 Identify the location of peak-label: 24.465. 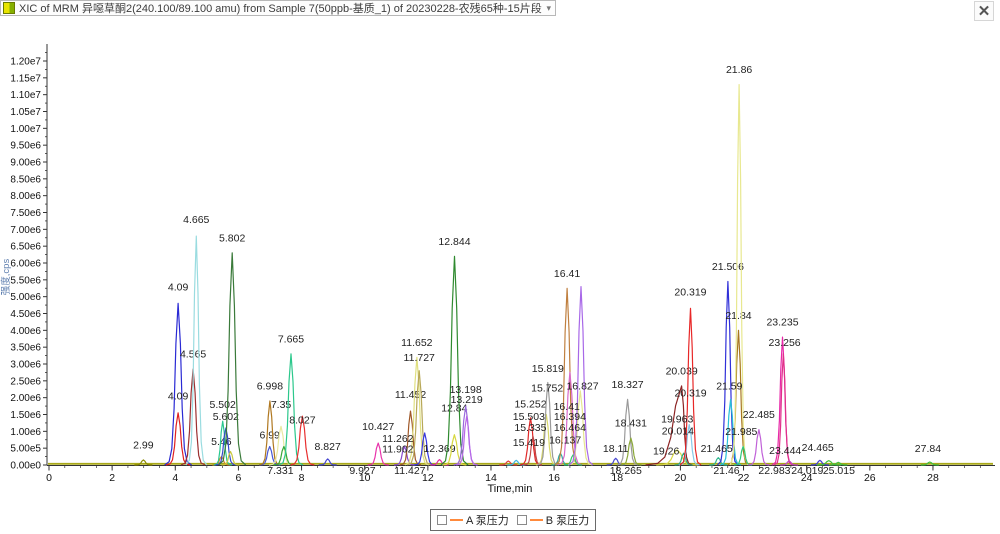
(818, 448).